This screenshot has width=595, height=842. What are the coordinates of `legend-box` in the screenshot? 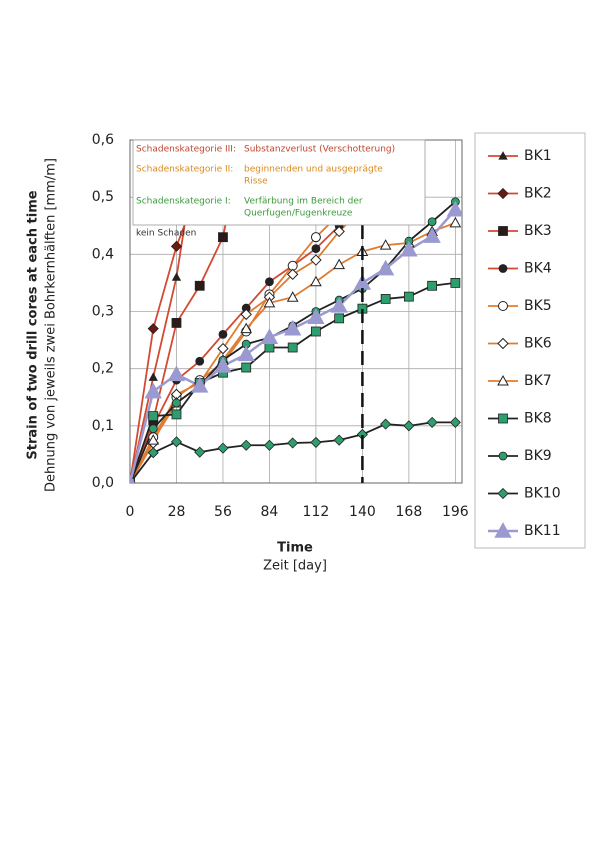 It's located at (530, 340).